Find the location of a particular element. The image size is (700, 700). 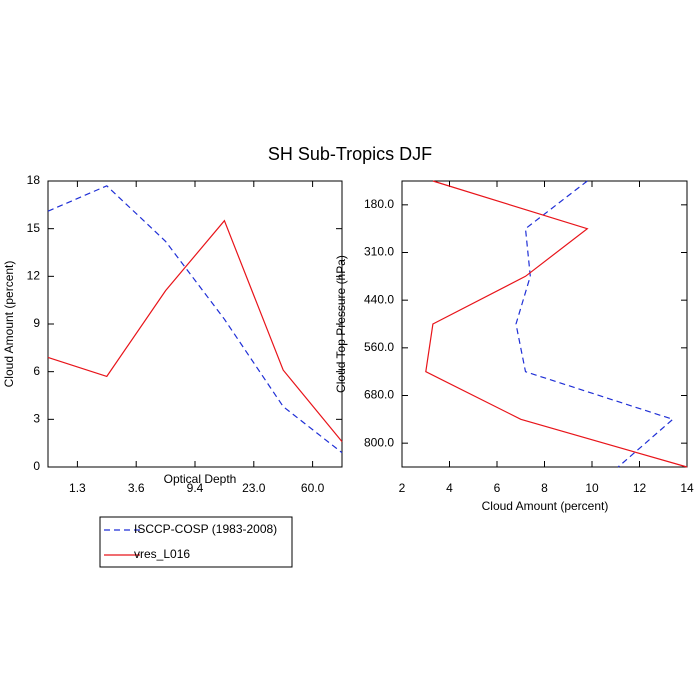

y-tick-label: 180.0 is located at coordinates (379, 204).